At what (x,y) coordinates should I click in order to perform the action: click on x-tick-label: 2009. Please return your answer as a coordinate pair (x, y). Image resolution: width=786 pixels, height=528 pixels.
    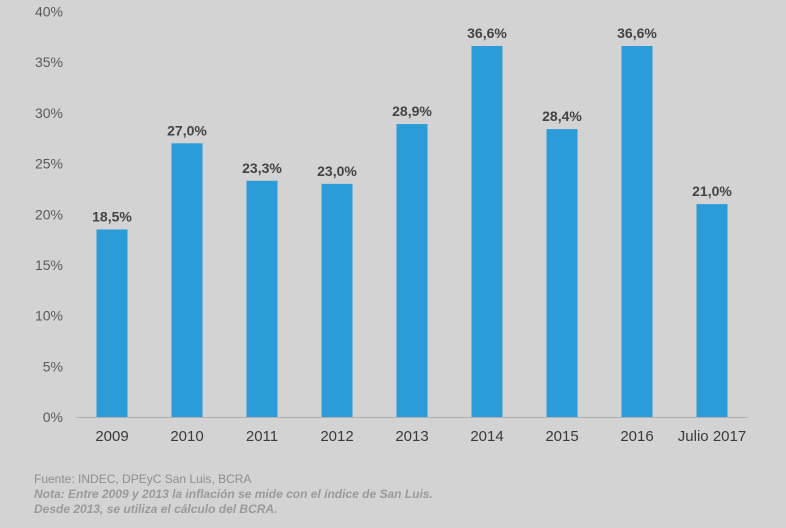
    Looking at the image, I should click on (111, 436).